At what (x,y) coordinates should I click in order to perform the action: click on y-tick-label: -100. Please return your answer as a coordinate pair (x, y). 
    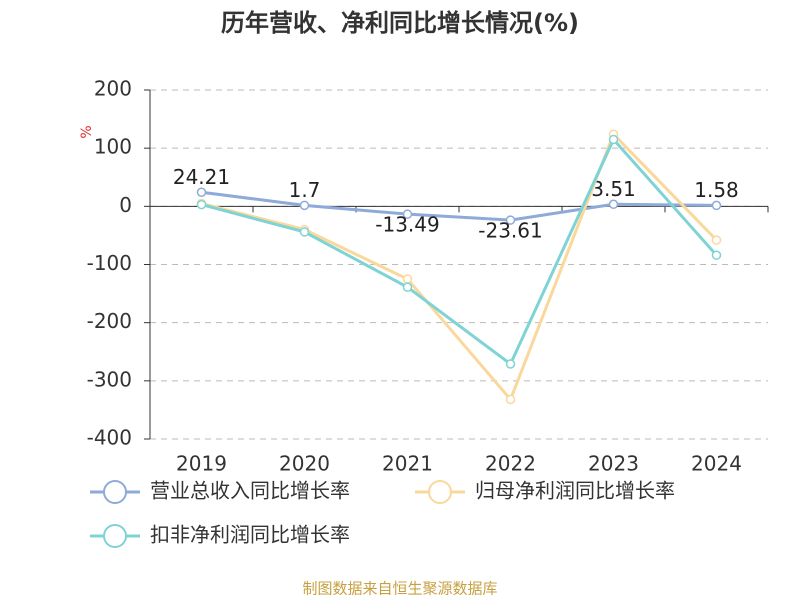
    Looking at the image, I should click on (109, 263).